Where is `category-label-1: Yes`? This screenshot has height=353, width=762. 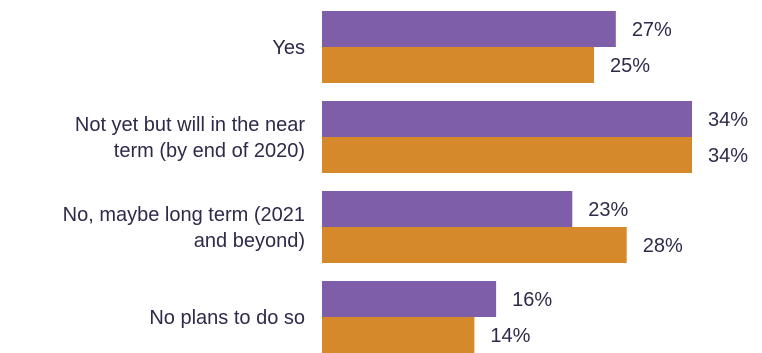 category-label-1: Yes is located at coordinates (288, 48).